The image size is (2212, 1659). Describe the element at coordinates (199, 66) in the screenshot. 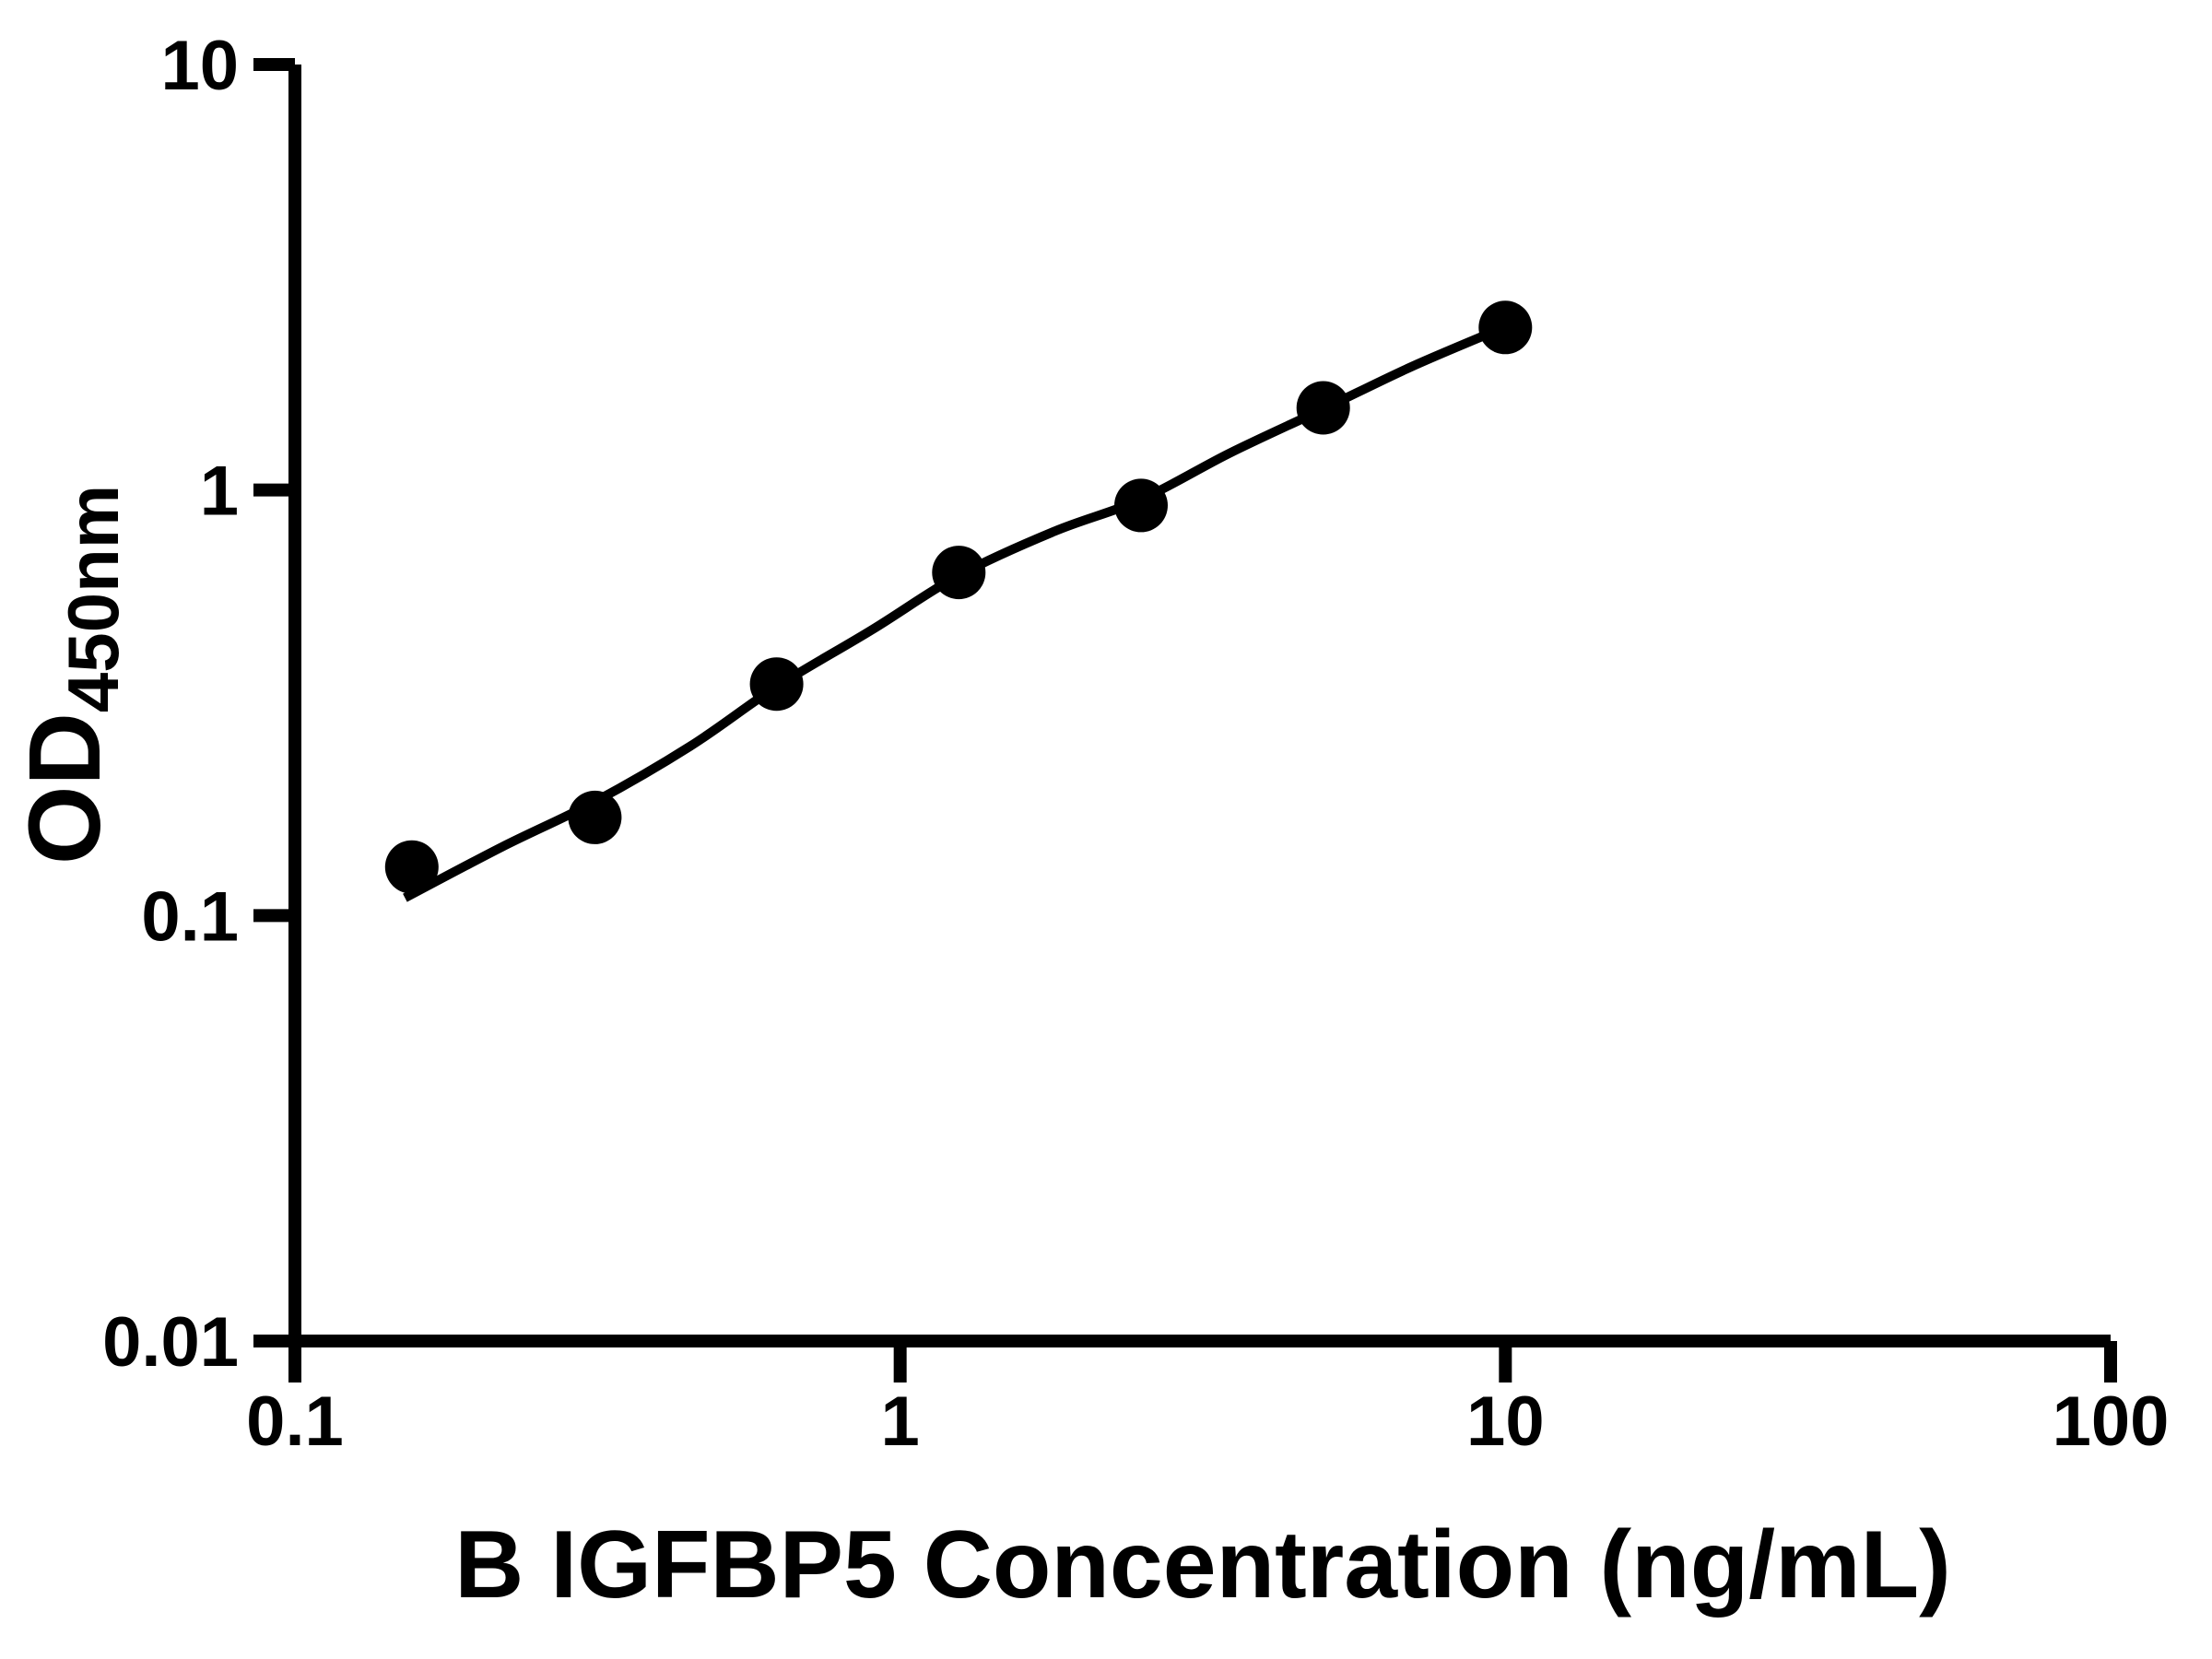

I see `y-tick-label: 10` at that location.